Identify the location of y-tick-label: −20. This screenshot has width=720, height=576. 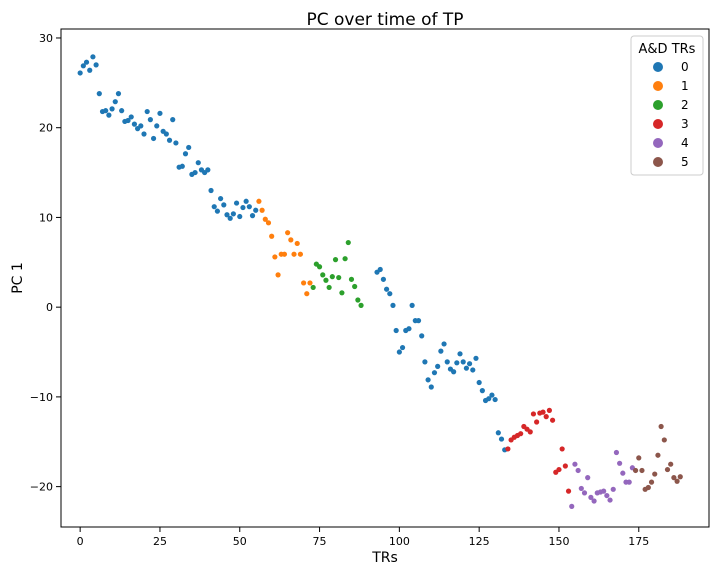
(41, 487).